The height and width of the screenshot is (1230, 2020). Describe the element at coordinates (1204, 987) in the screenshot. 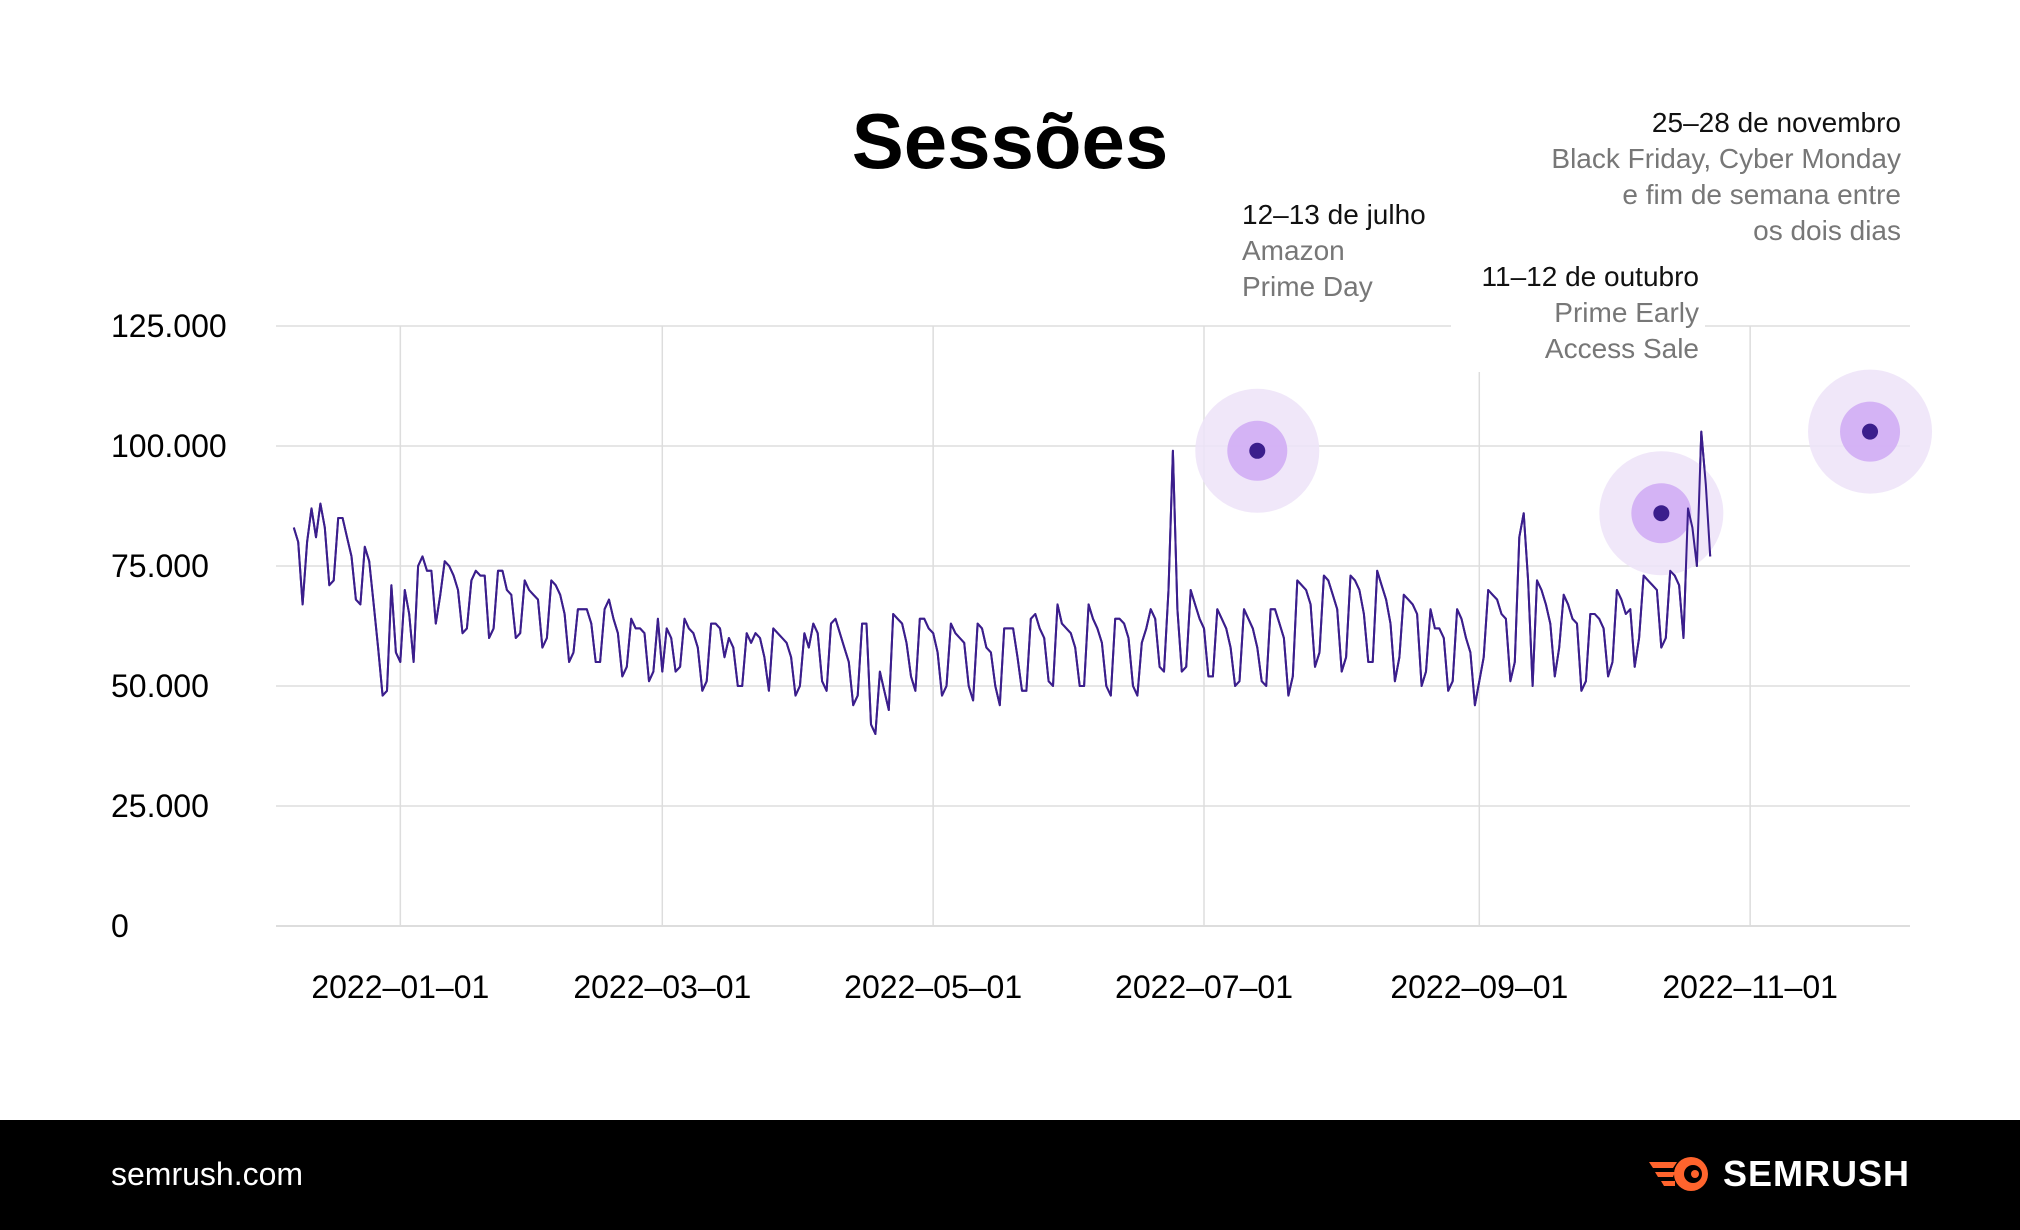

I see `x-tick-label: 2022–07–01` at that location.